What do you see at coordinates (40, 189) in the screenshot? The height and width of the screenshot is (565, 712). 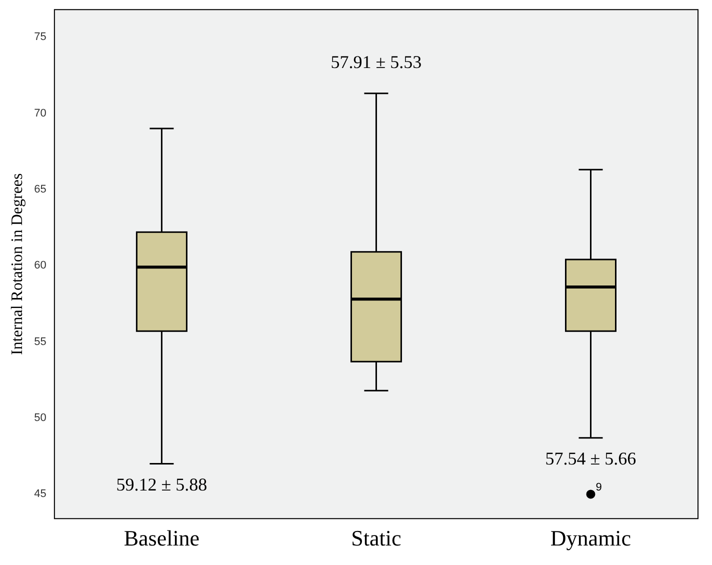 I see `y-tick-label: 65` at bounding box center [40, 189].